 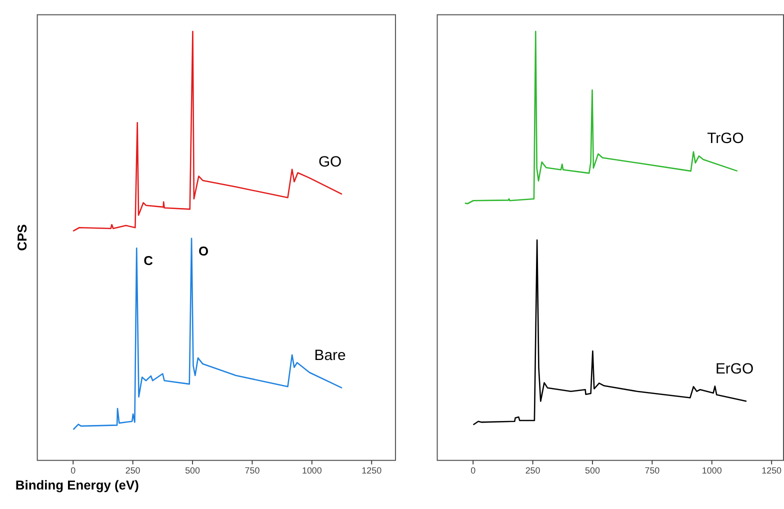 What do you see at coordinates (734, 369) in the screenshot?
I see `series-label: ErGO` at bounding box center [734, 369].